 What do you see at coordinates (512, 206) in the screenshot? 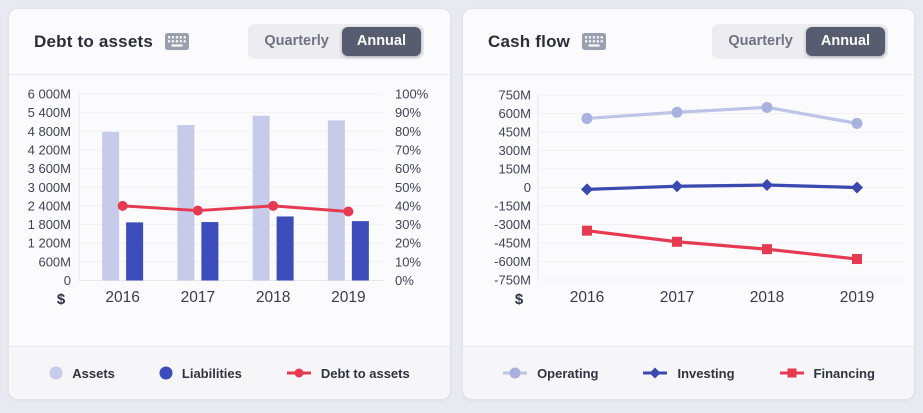
I see `svg-text: -150M` at bounding box center [512, 206].